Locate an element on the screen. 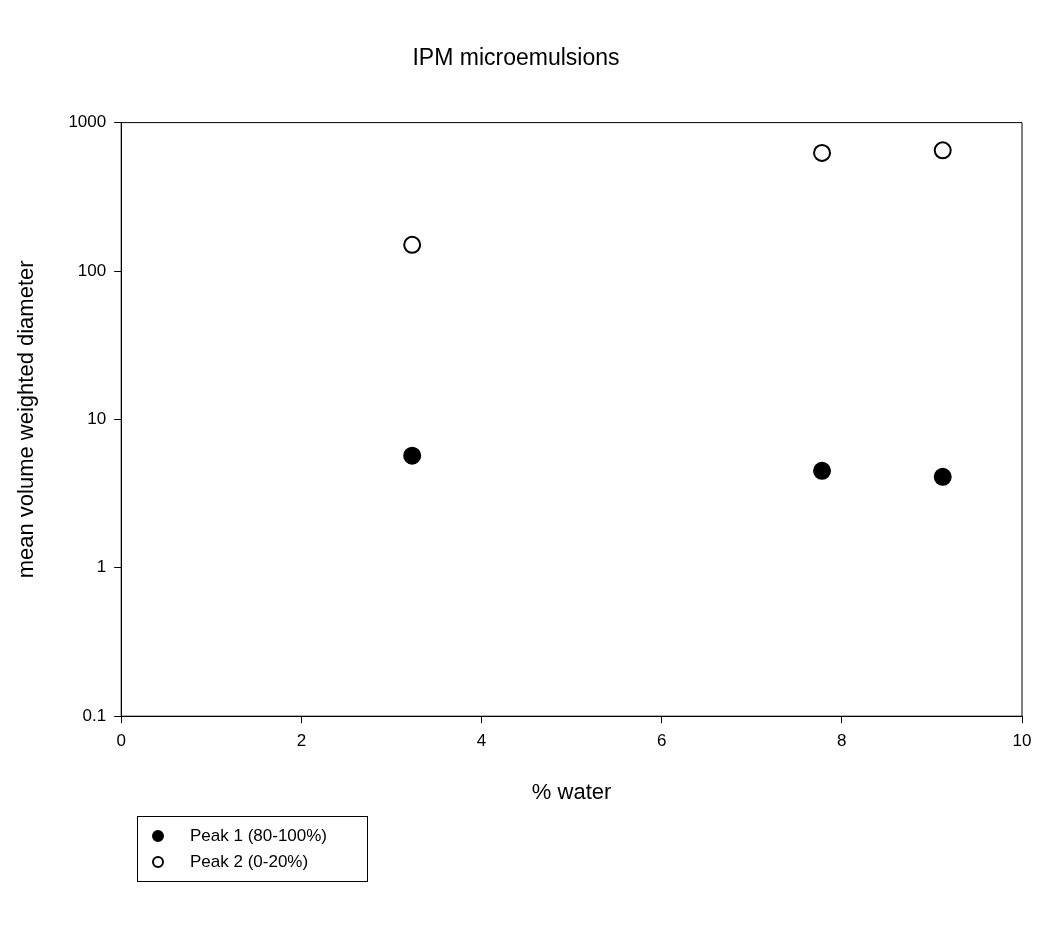 This screenshot has width=1055, height=946. x-tick-label: 2 is located at coordinates (301, 741).